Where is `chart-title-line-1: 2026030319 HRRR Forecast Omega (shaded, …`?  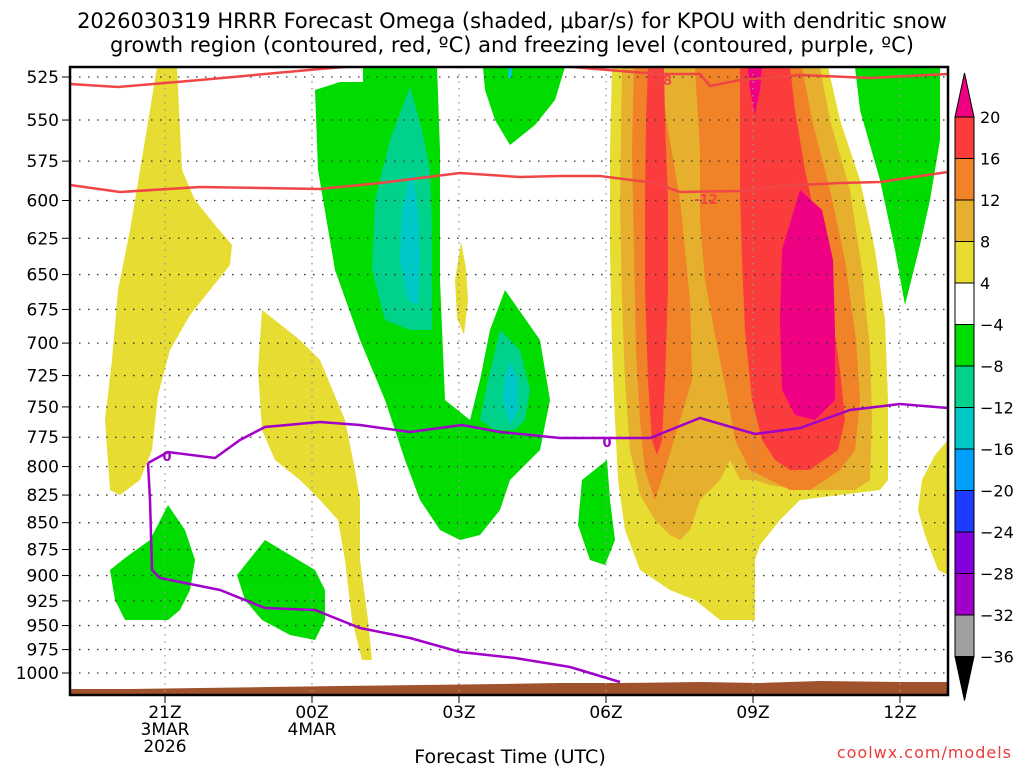
chart-title-line-1: 2026030319 HRRR Forecast Omega (shaded, … is located at coordinates (512, 21).